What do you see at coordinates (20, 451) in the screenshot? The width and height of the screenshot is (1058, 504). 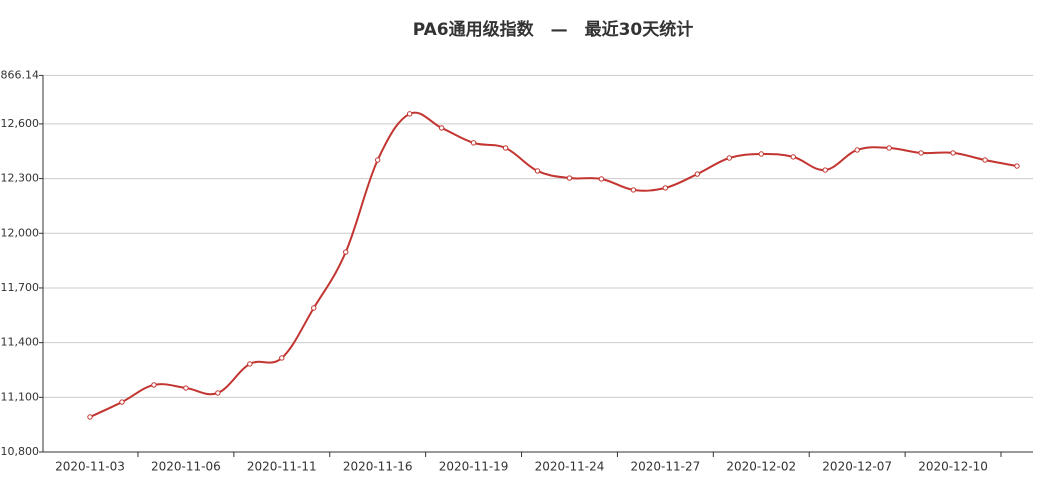 I see `y-tick-label: 10,800` at bounding box center [20, 451].